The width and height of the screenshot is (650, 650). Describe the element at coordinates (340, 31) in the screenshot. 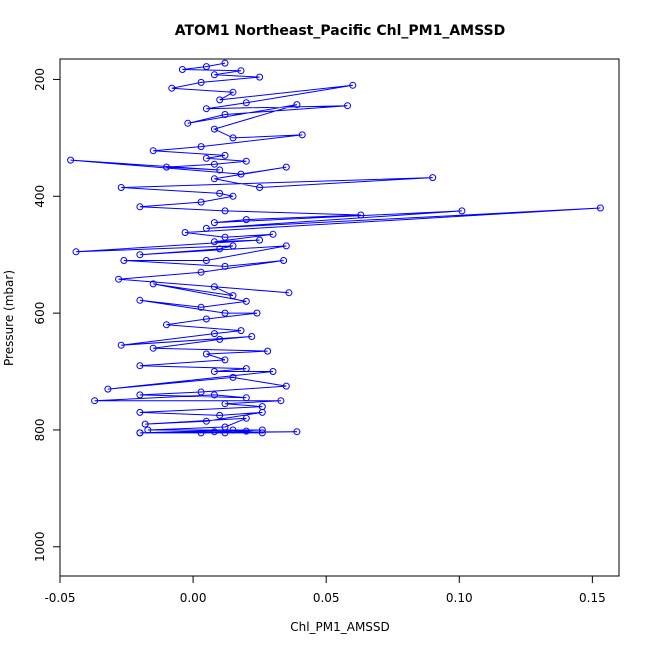

I see `chart-title: ATOM1 Northeast_Pacific Chl_PM1_AMSSD` at that location.